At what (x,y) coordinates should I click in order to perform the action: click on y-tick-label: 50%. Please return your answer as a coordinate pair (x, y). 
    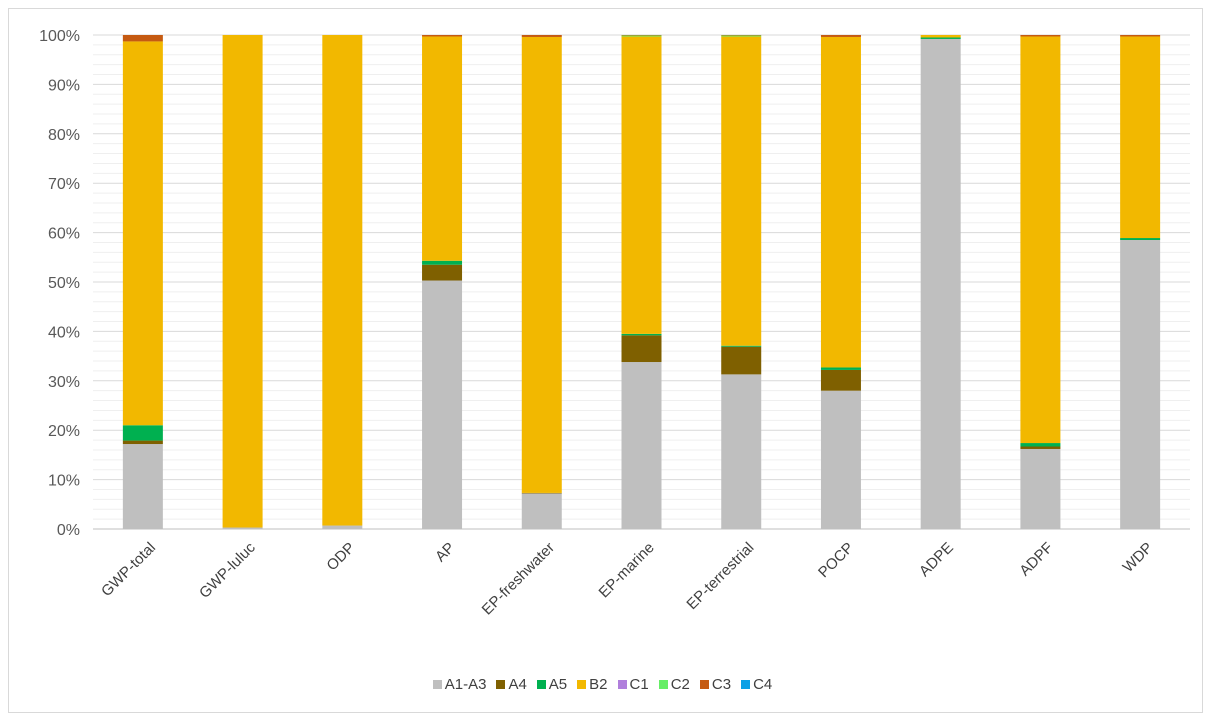
    Looking at the image, I should click on (64, 283).